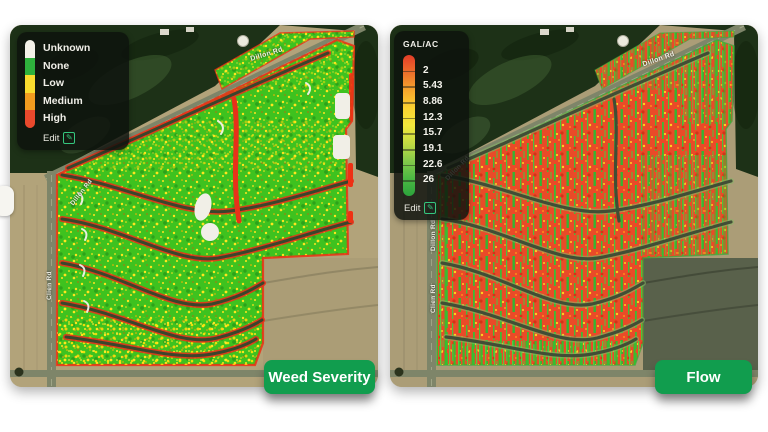 Image resolution: width=768 pixels, height=432 pixels. Describe the element at coordinates (319, 377) in the screenshot. I see `weed-severity-button: Weed Severity` at that location.